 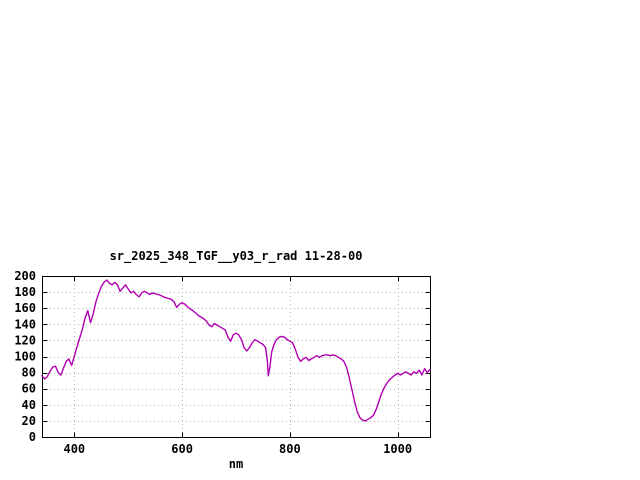 I want to click on y-tick-label: 100, so click(x=25, y=357).